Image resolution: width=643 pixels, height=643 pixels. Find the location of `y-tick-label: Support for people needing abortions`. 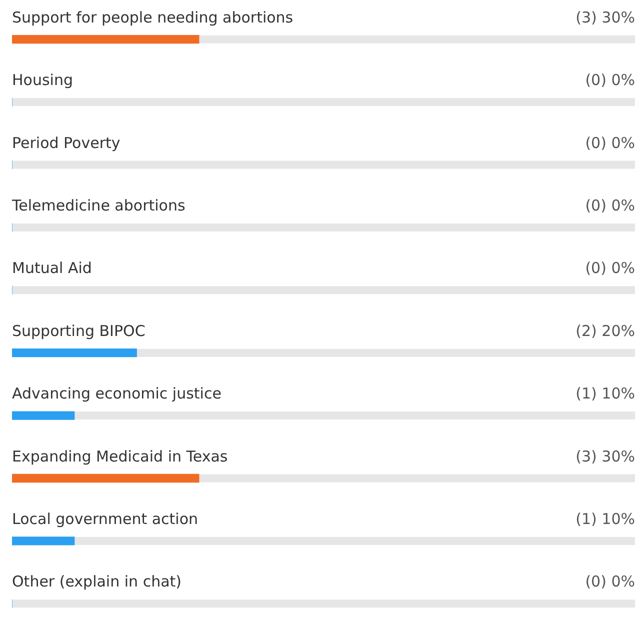

y-tick-label: Support for people needing abortions is located at coordinates (153, 17).